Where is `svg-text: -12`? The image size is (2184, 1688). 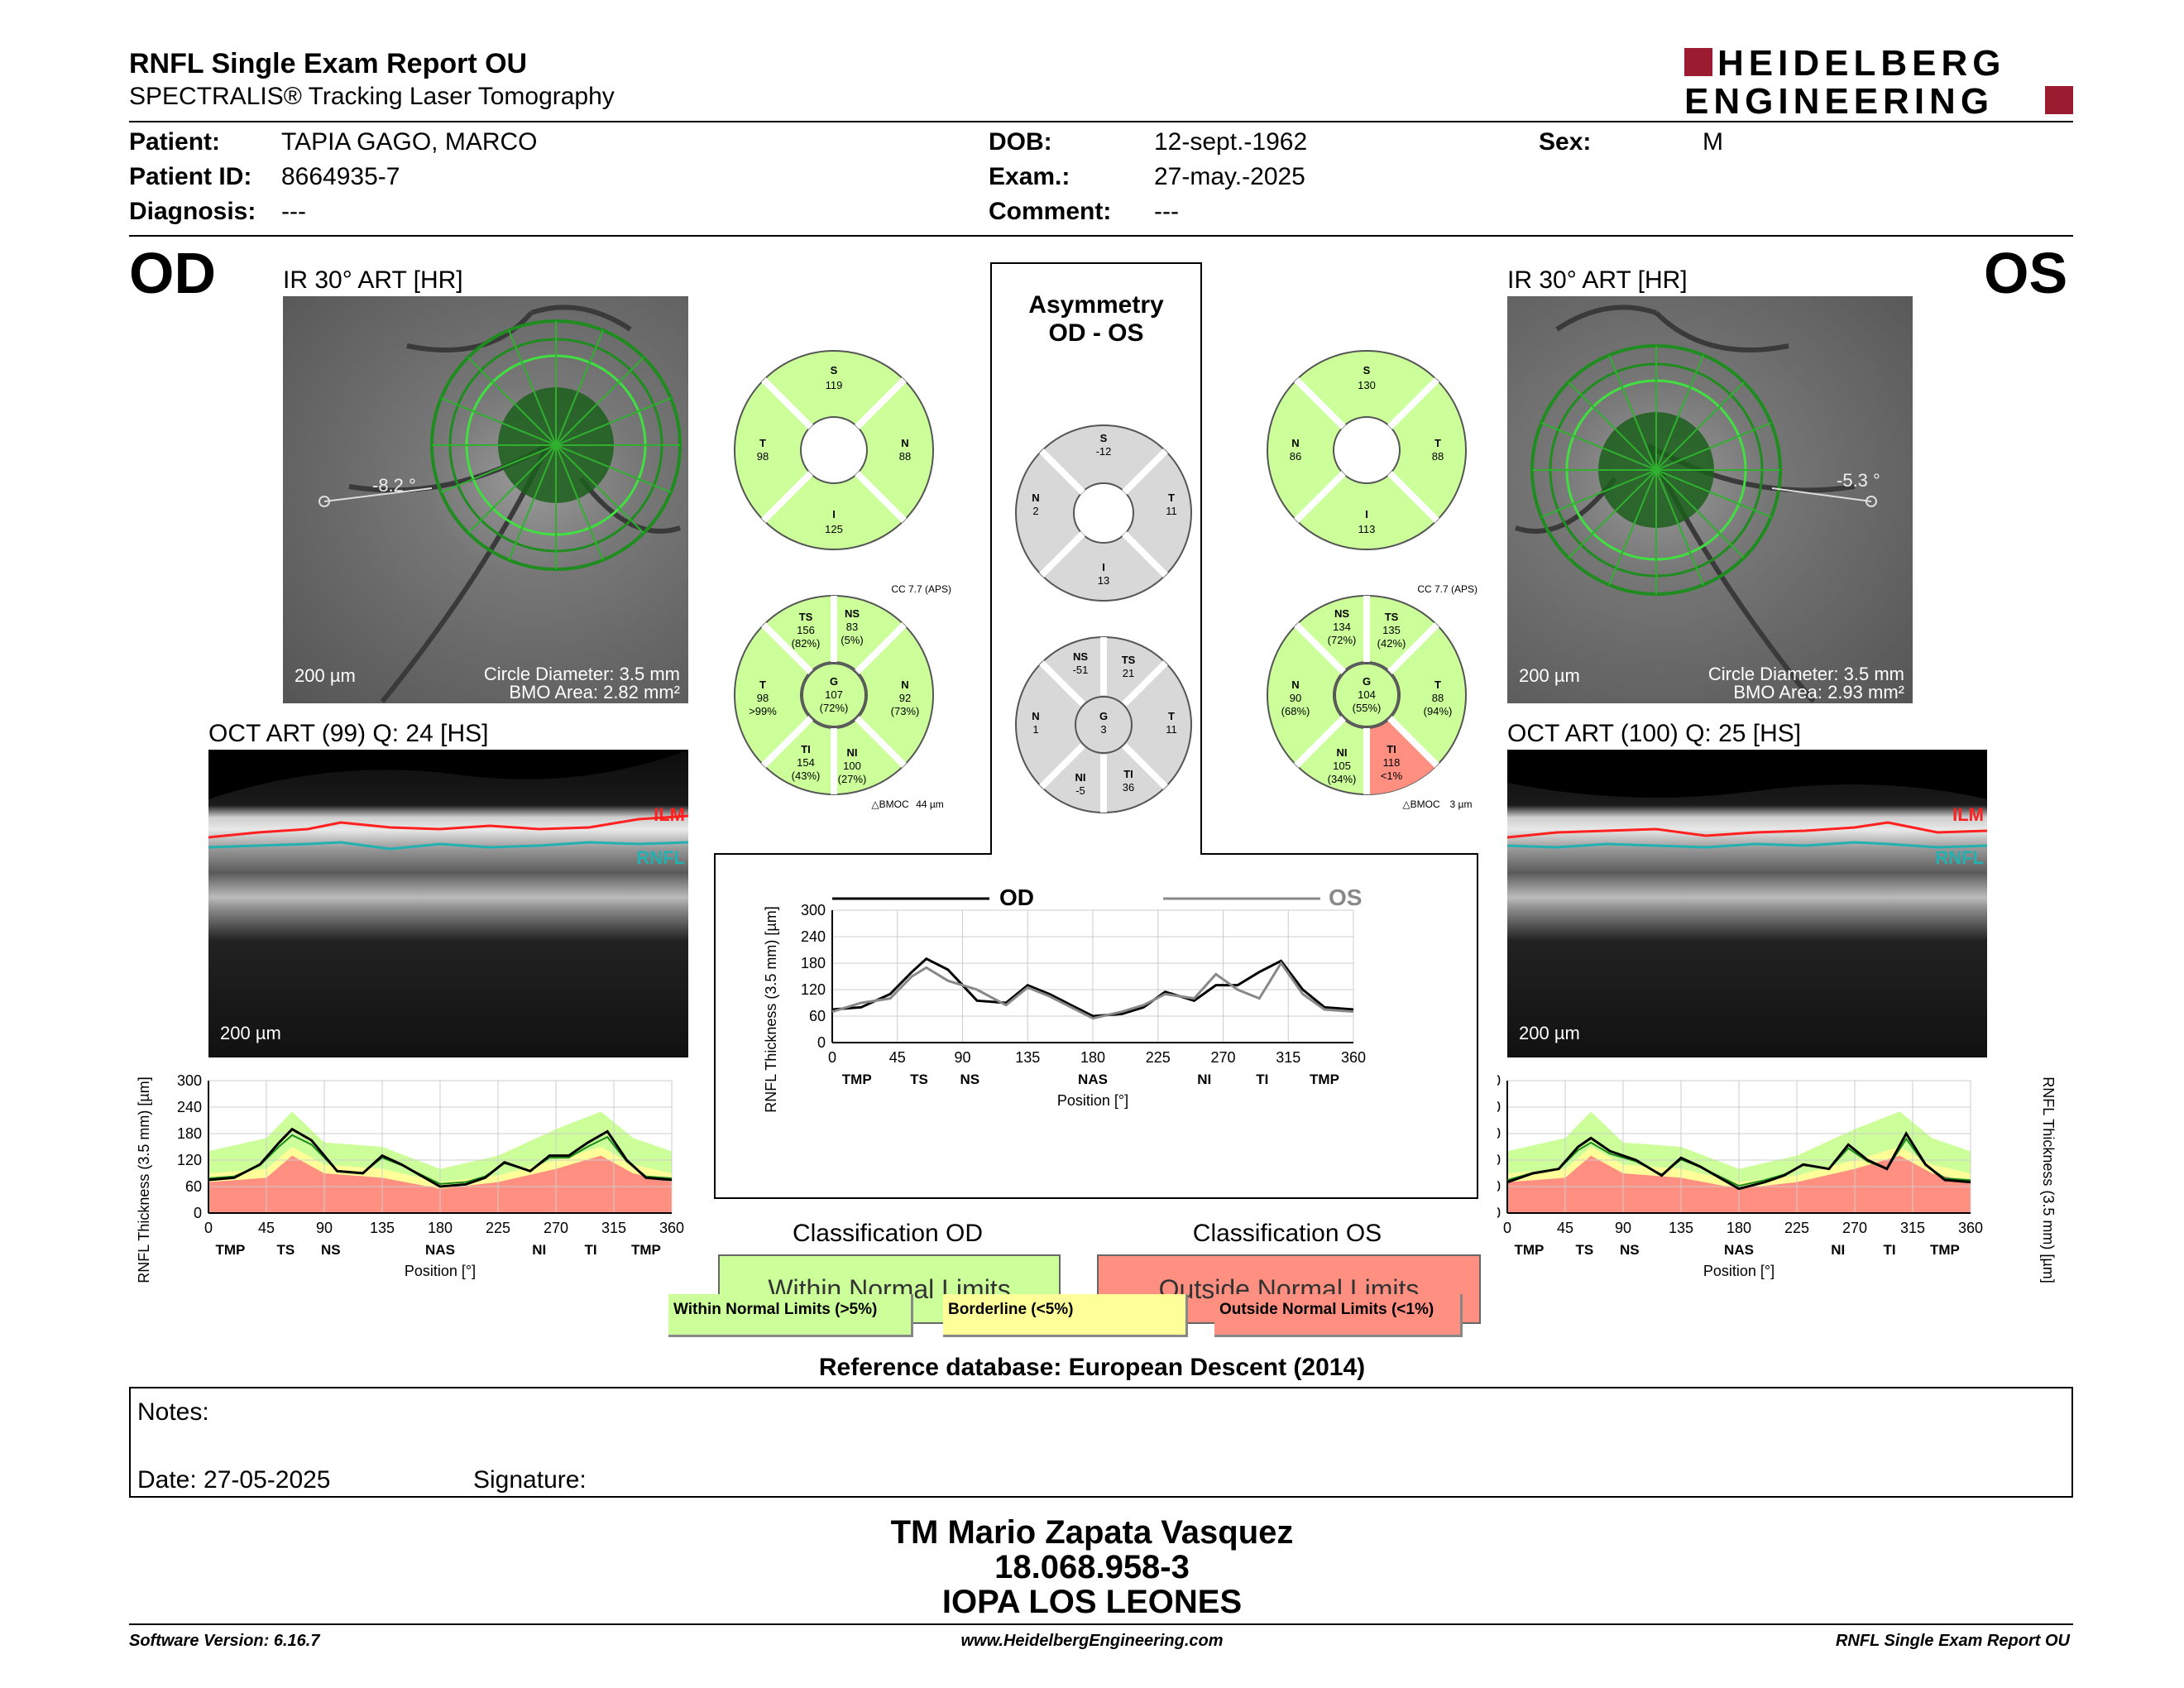
svg-text: -12 is located at coordinates (1104, 451).